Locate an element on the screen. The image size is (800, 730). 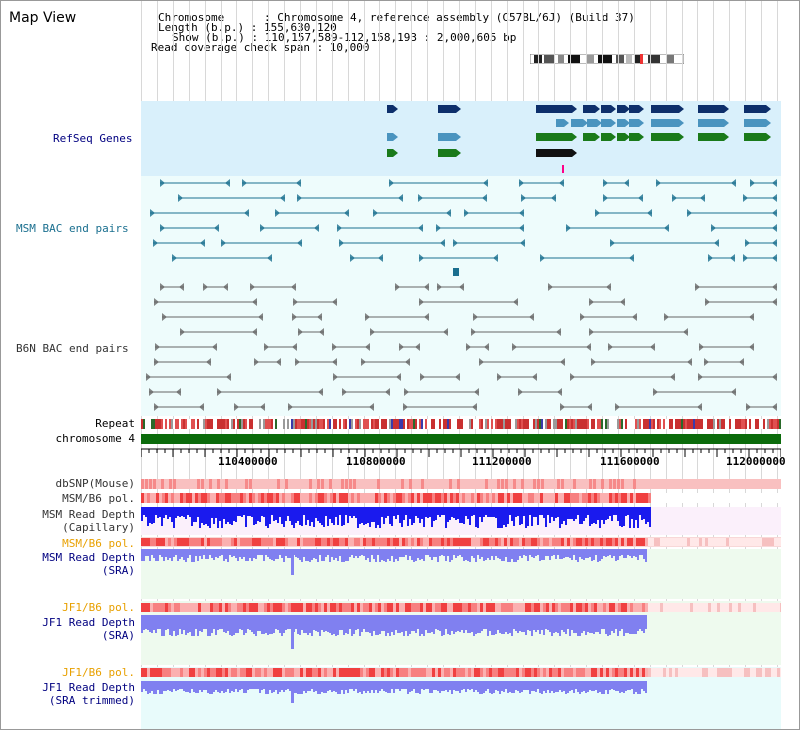
gene-strand-arrow is located at coordinates (613, 123).